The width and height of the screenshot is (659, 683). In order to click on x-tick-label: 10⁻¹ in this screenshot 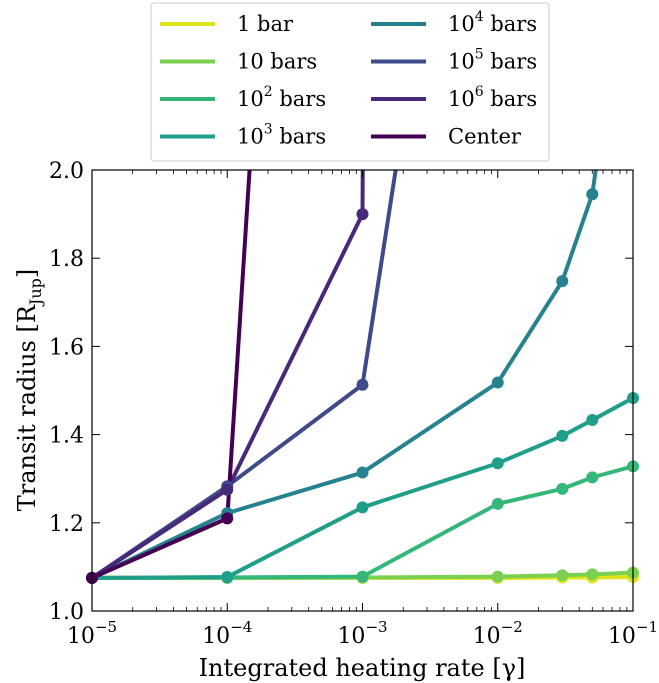, I will do `click(633, 633)`.